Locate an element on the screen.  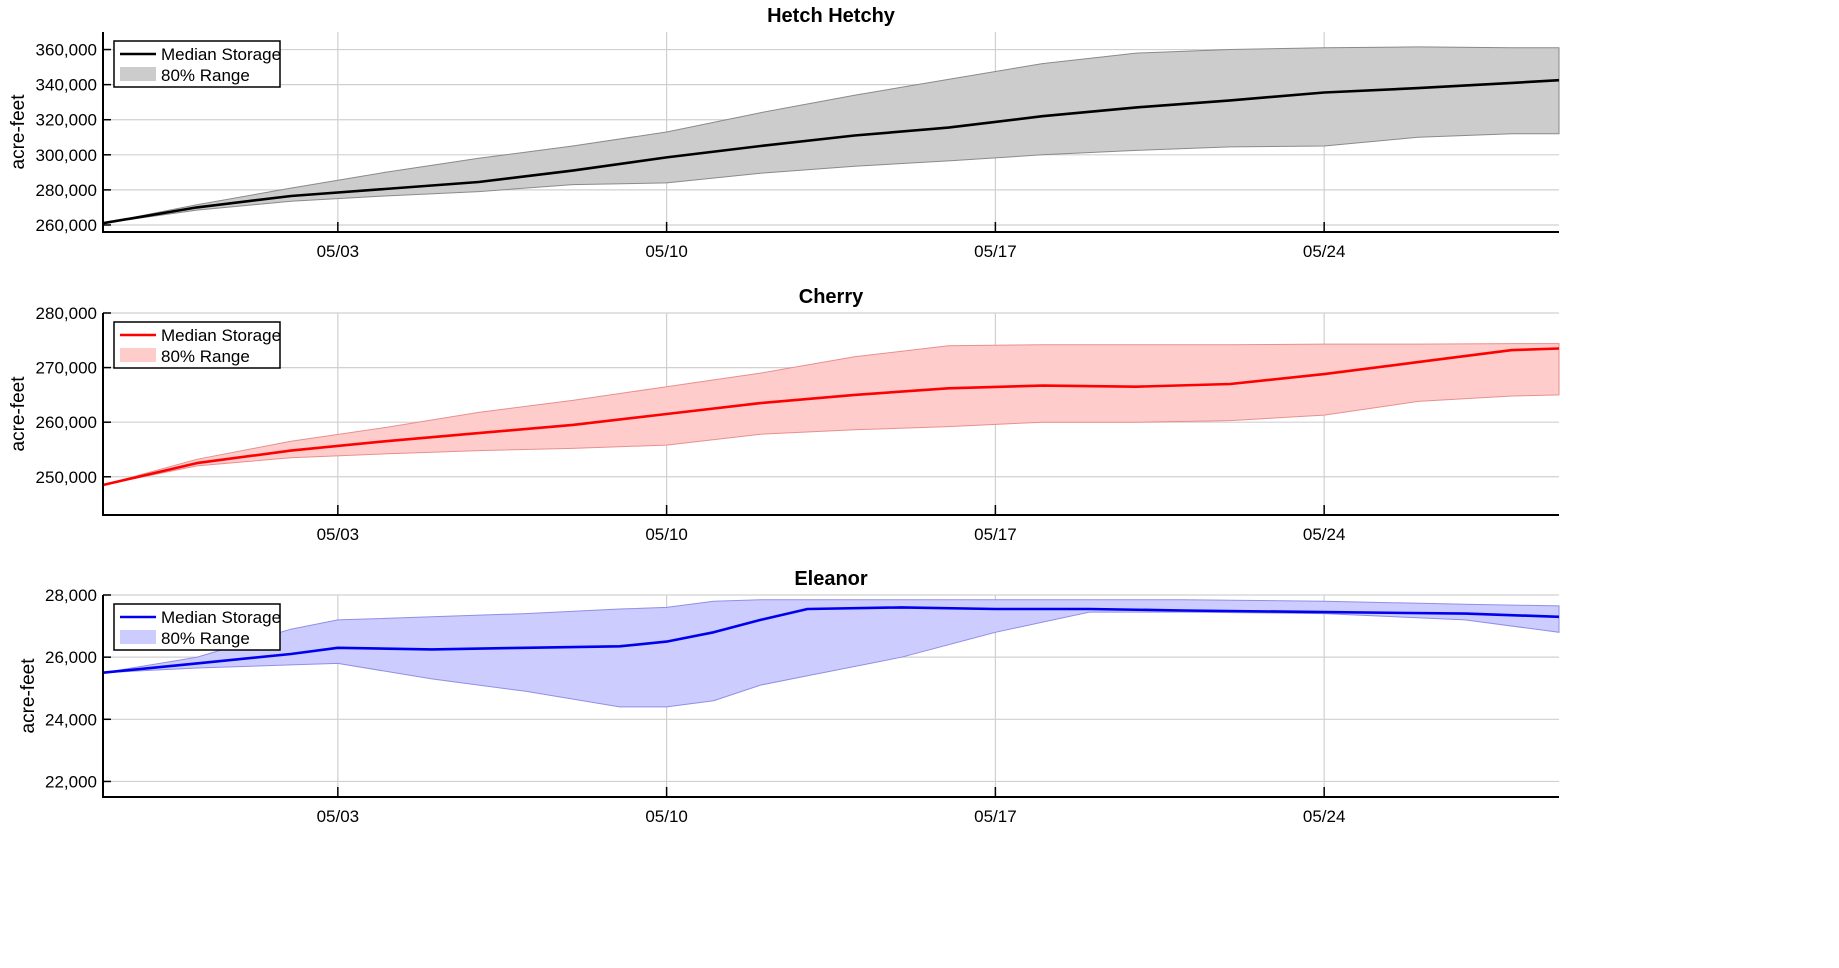
y-tick-label: 28,000 is located at coordinates (71, 595).